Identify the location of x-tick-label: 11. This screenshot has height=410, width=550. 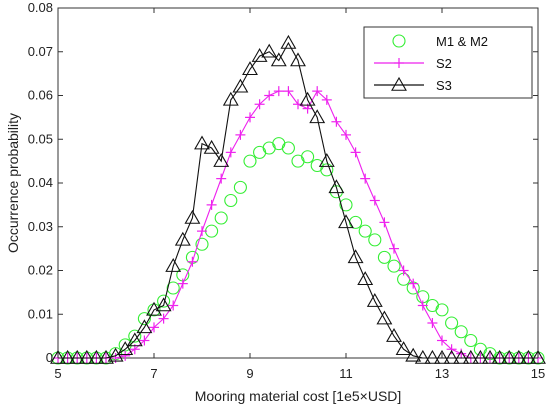
(346, 373).